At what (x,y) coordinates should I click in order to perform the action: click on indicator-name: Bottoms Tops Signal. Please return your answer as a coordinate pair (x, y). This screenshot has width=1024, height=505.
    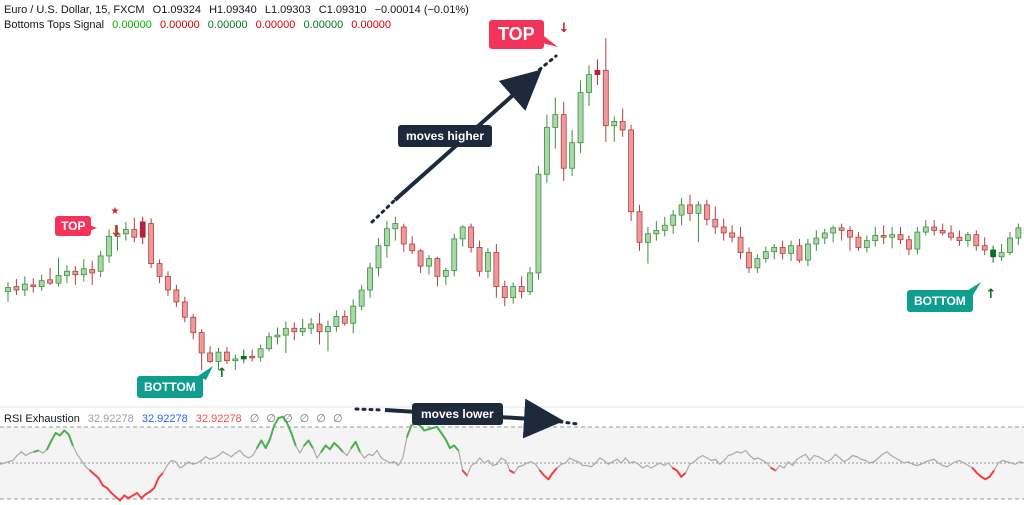
    Looking at the image, I should click on (54, 25).